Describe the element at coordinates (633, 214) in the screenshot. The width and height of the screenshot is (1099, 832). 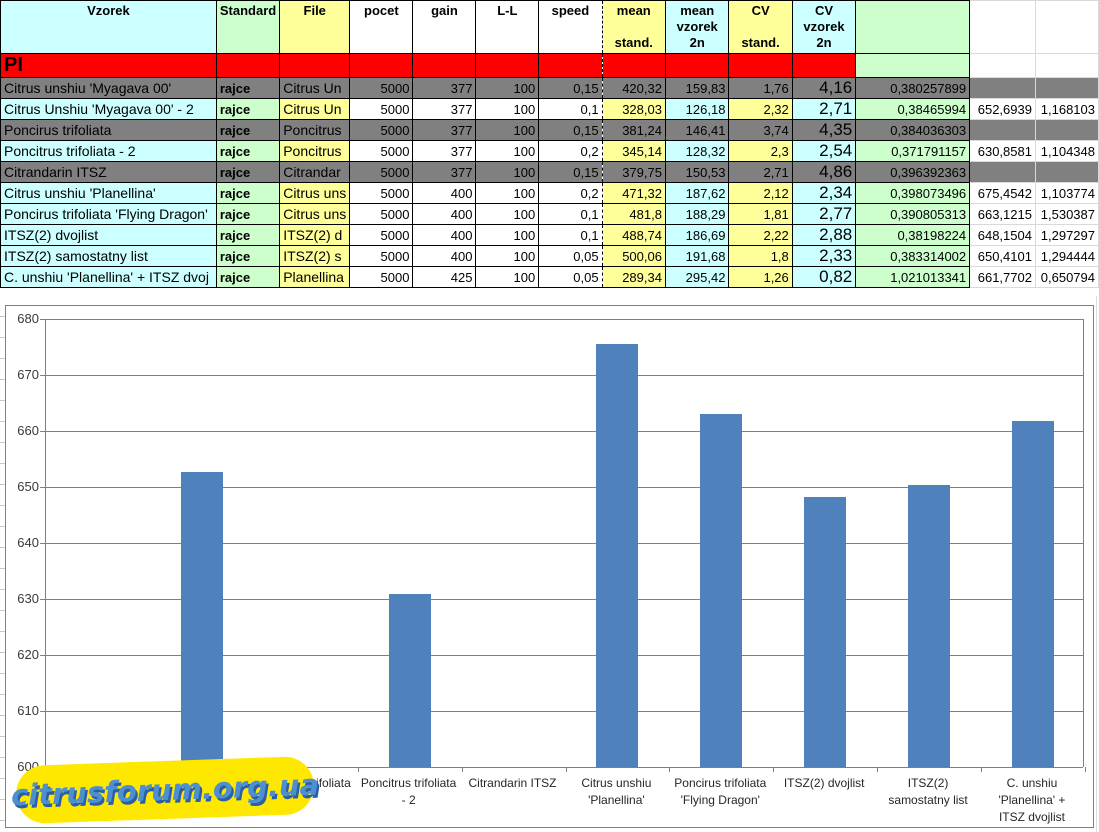
I see `cell: 481,8` at that location.